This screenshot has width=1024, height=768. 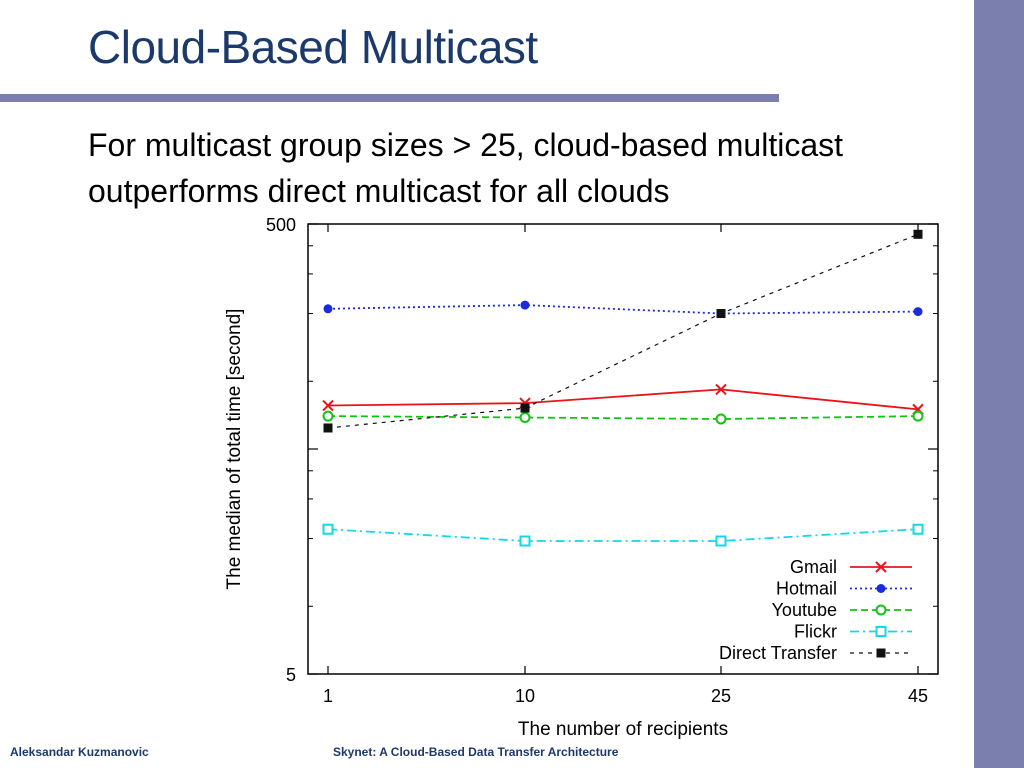 I want to click on legend-label-flickr: Flickr, so click(x=815, y=632).